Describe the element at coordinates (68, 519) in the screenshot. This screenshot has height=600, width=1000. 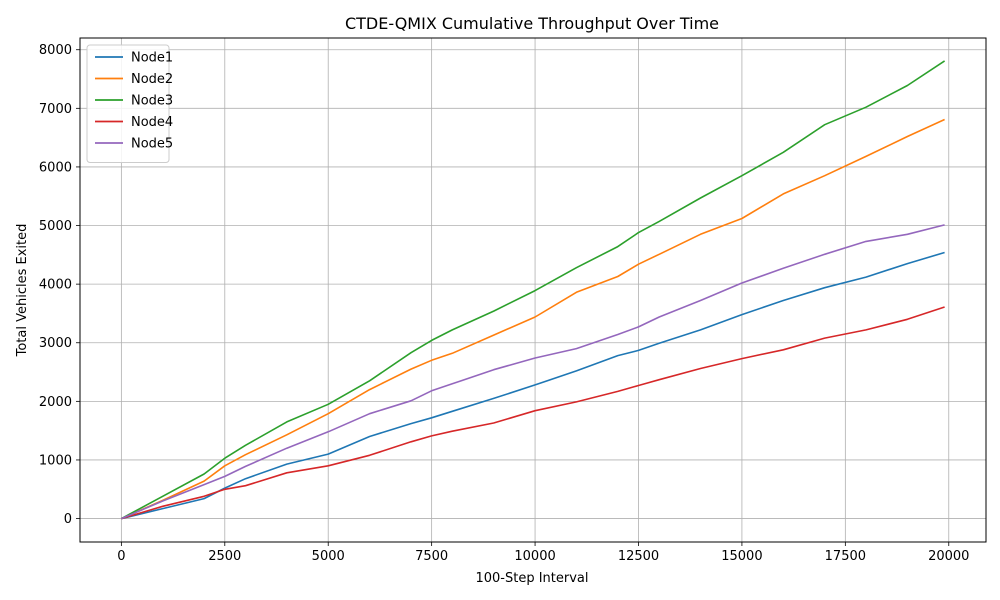
I see `y-tick-label: 0` at that location.